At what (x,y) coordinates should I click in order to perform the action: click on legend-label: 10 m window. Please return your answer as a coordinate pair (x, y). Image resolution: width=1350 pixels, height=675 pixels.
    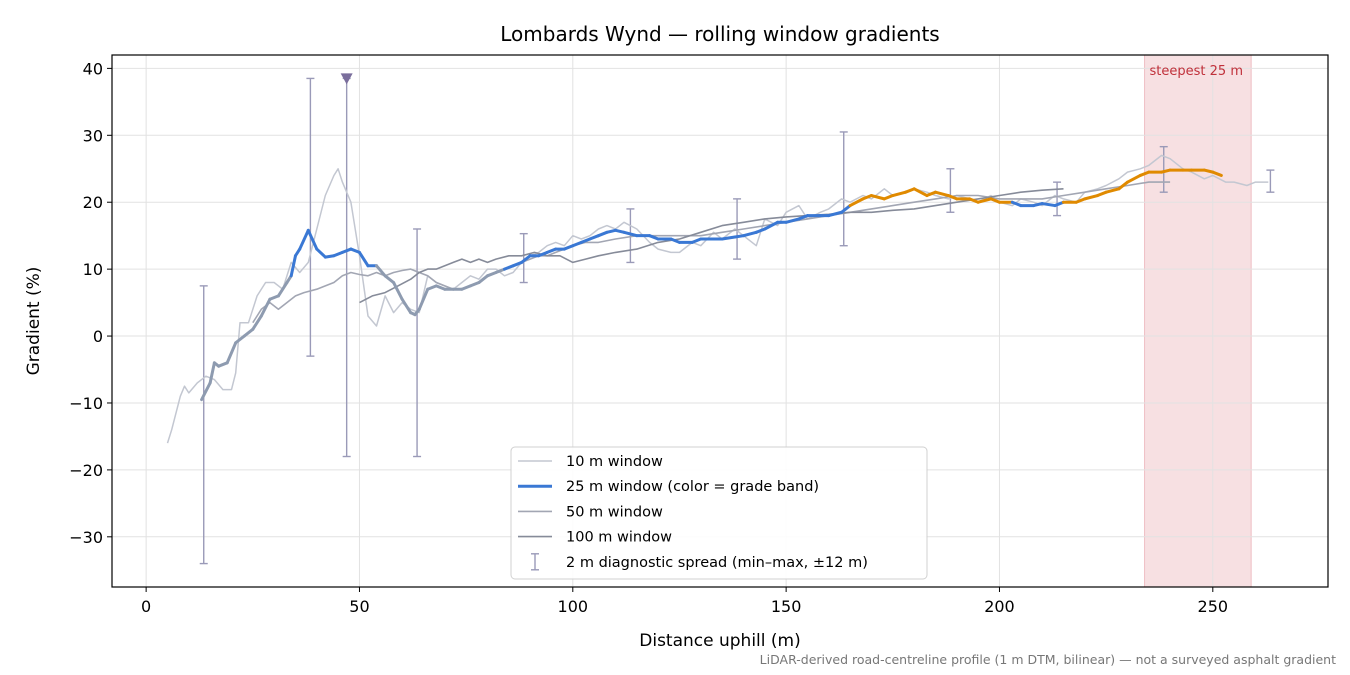
    Looking at the image, I should click on (614, 462).